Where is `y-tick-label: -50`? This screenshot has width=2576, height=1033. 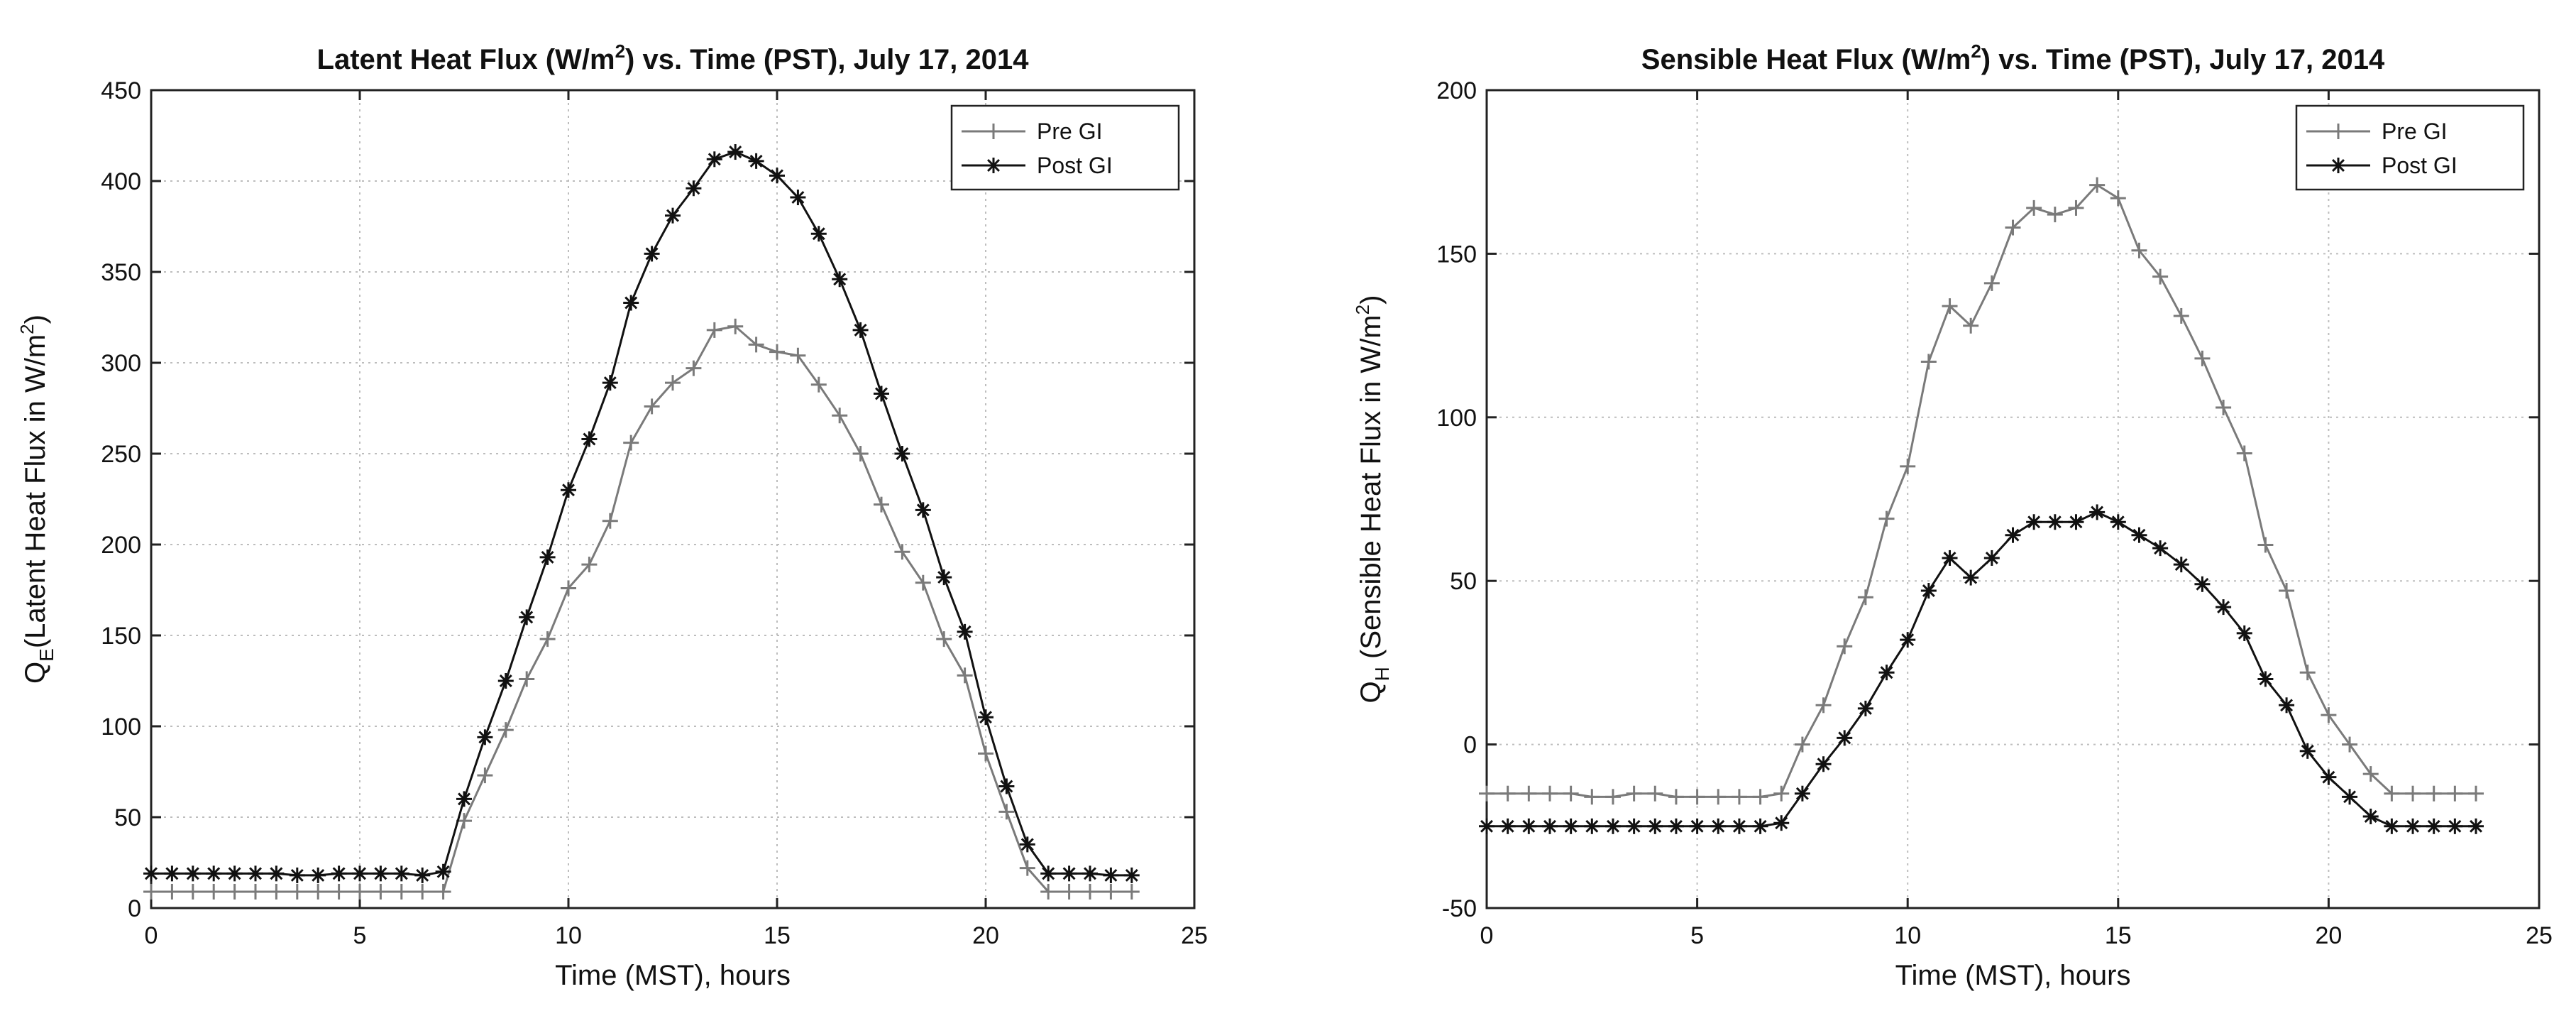 y-tick-label: -50 is located at coordinates (1459, 908).